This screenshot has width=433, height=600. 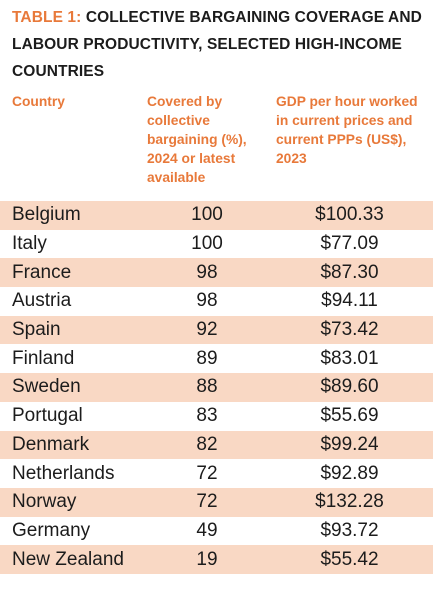 I want to click on table-row: Denmark 82 $99.24, so click(x=216, y=445).